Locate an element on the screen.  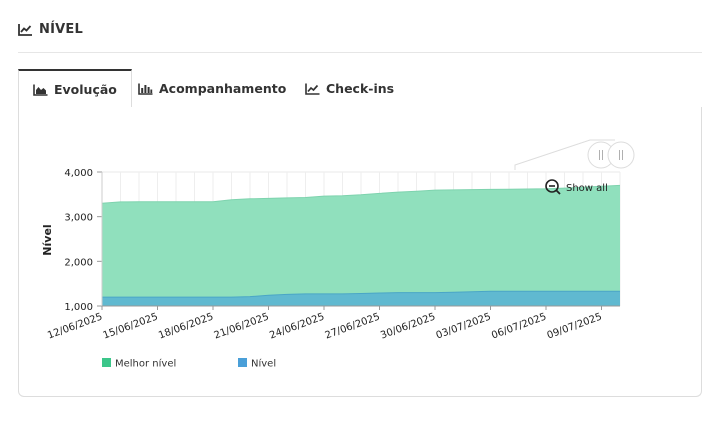
area-chart-icon is located at coordinates (40, 90).